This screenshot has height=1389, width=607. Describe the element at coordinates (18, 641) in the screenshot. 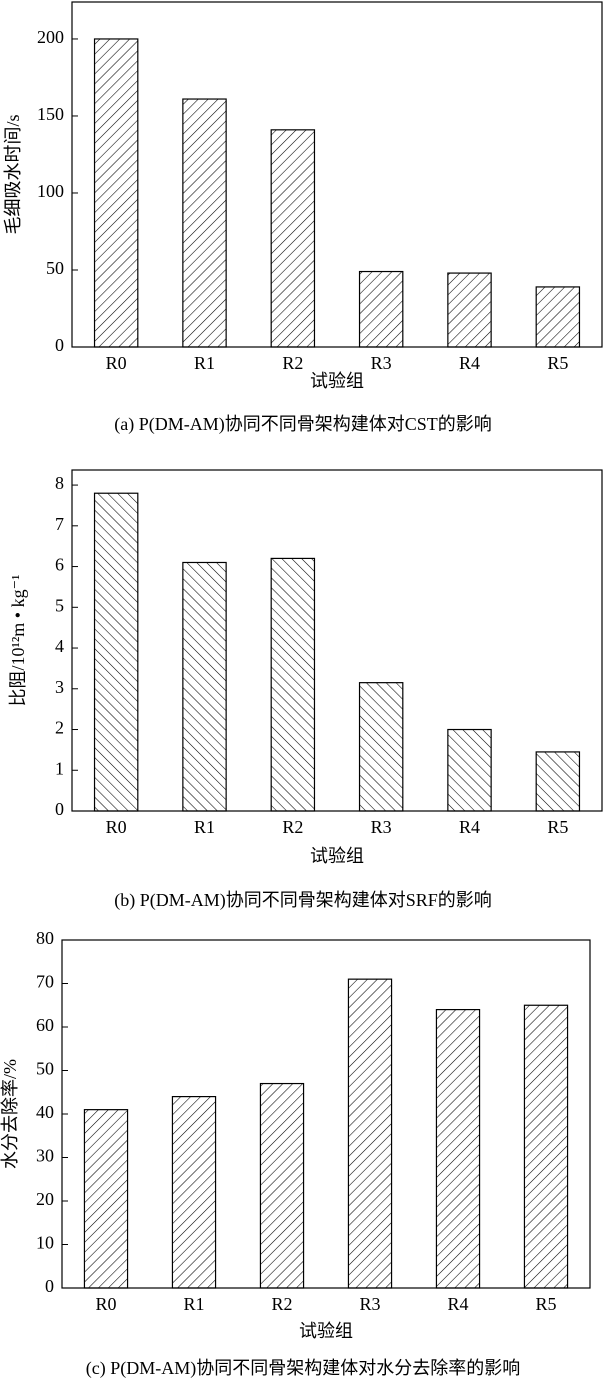

I see `y-axis-label: 比阻/10¹²m • kg⁻¹` at that location.